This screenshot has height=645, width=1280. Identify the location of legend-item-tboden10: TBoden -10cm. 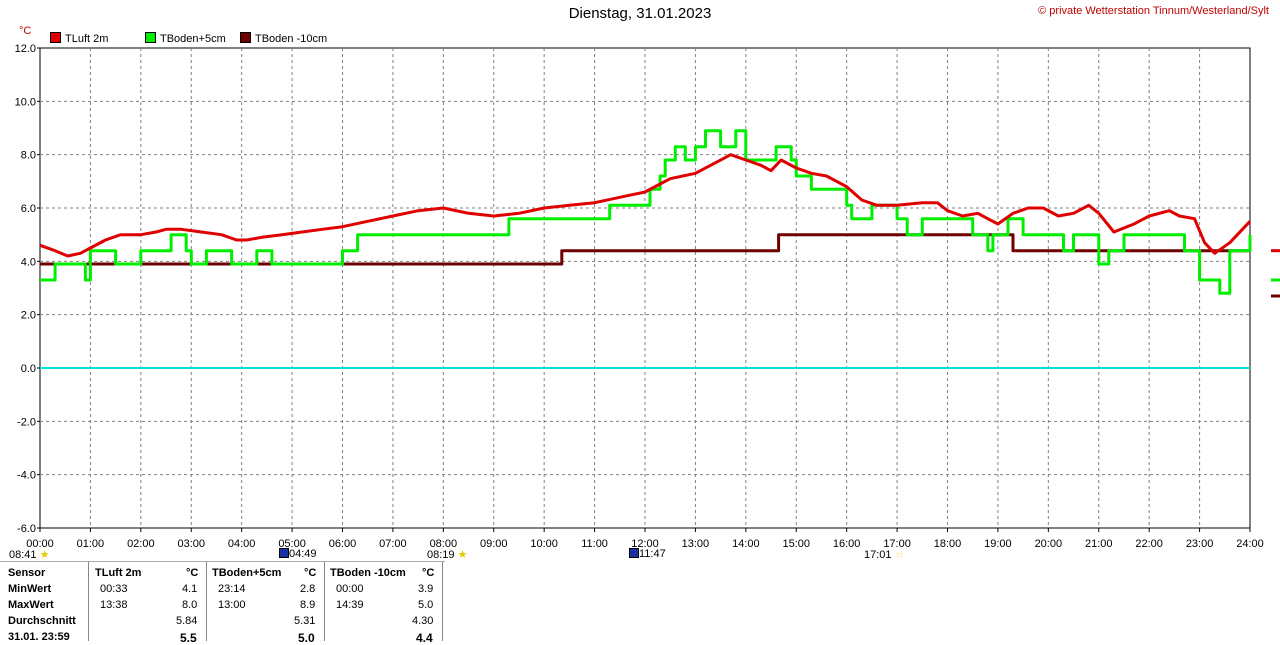
(283, 38).